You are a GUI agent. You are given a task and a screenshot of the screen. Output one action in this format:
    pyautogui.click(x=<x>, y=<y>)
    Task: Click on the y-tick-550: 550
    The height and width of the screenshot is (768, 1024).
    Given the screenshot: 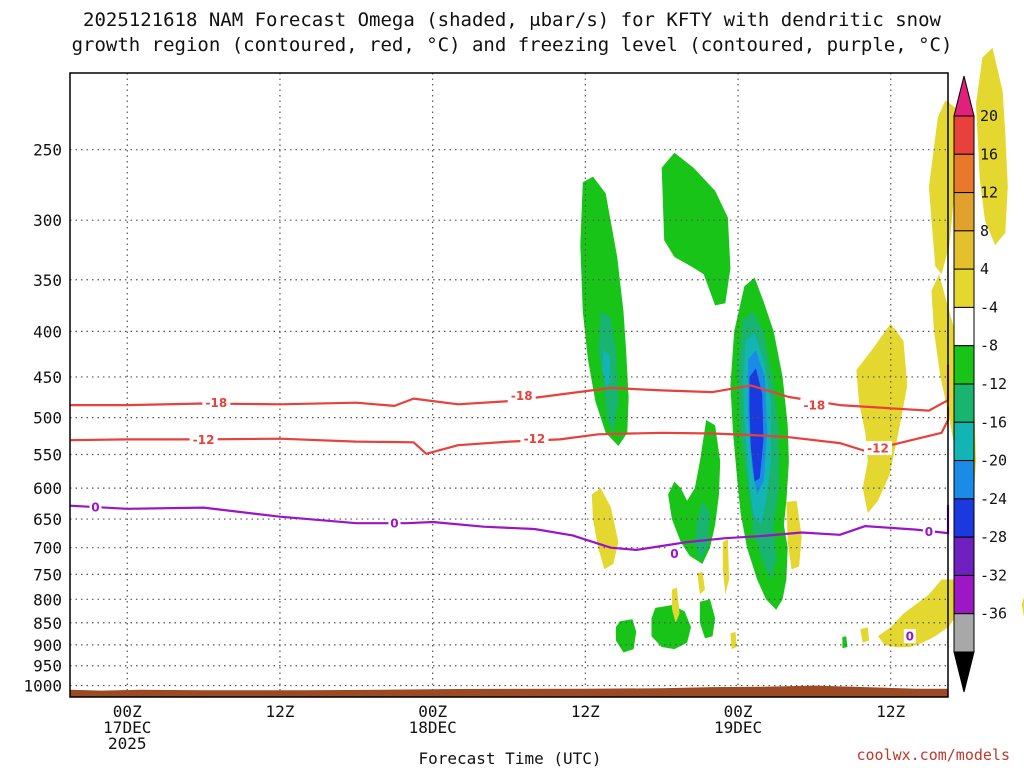 What is the action you would take?
    pyautogui.click(x=47, y=454)
    